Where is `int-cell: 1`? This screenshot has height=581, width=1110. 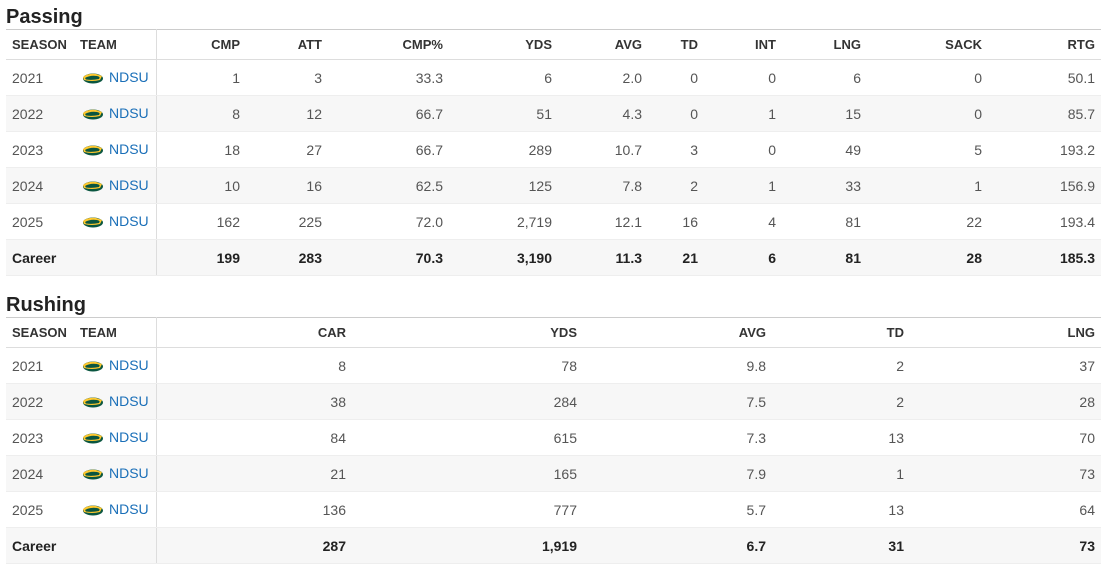
int-cell: 1 is located at coordinates (743, 113).